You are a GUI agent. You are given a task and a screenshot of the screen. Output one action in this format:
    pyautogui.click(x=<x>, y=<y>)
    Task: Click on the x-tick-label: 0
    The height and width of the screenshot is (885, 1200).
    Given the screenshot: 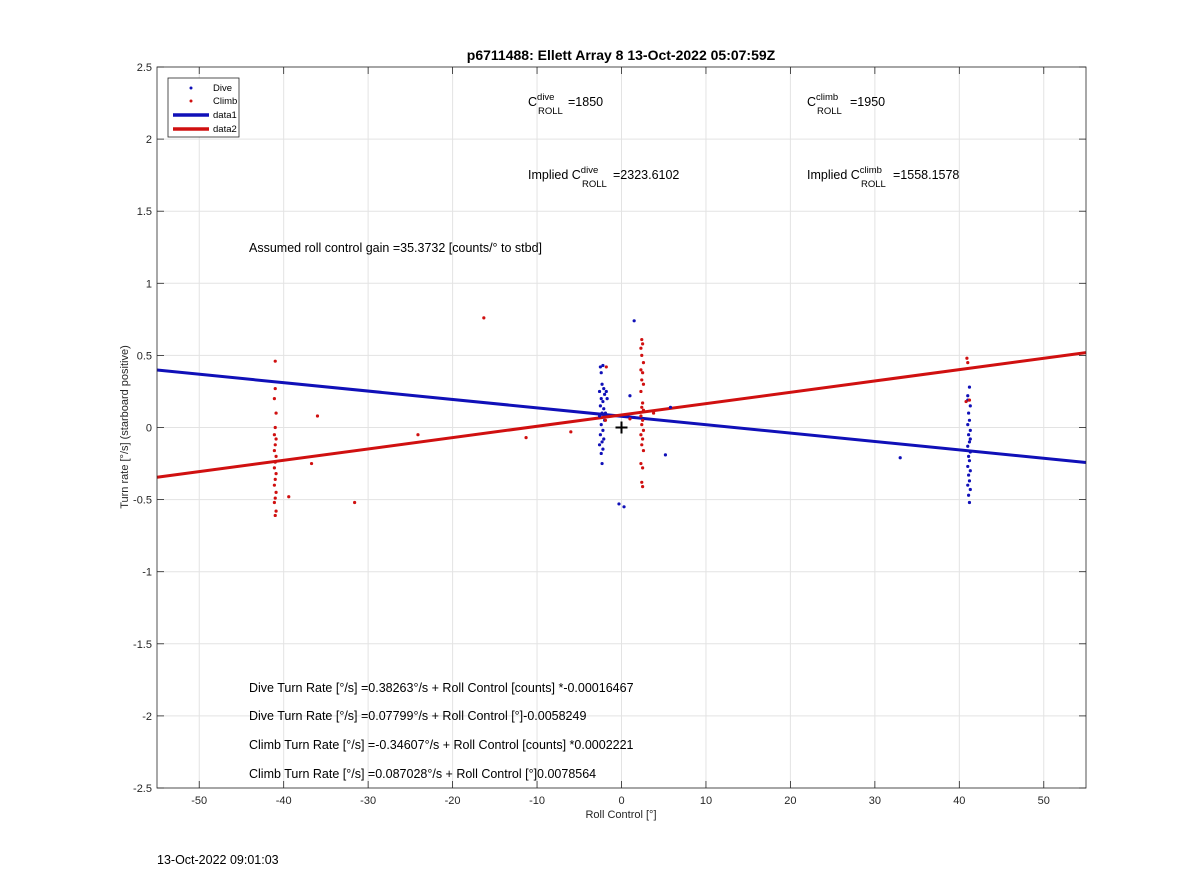 What is the action you would take?
    pyautogui.click(x=621, y=801)
    